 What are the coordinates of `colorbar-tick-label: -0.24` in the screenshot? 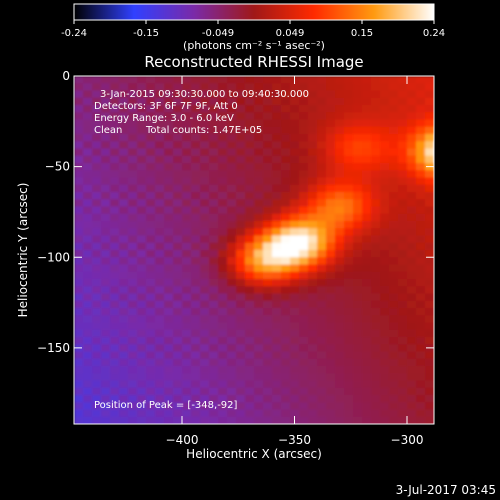 It's located at (74, 33).